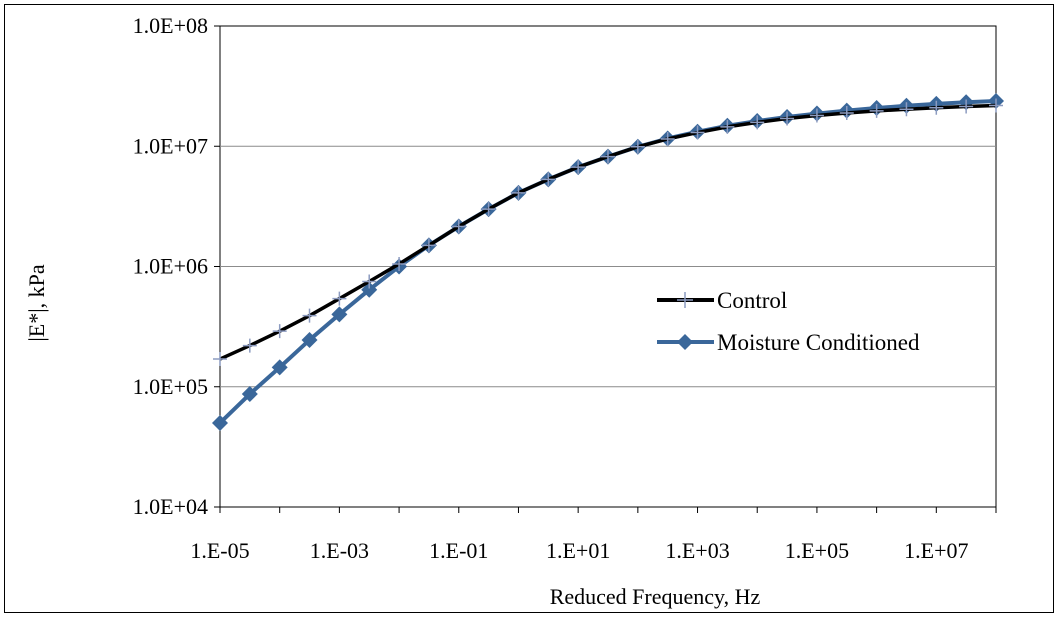 The image size is (1058, 617). I want to click on y-tick-label: 1.0E+04, so click(170, 506).